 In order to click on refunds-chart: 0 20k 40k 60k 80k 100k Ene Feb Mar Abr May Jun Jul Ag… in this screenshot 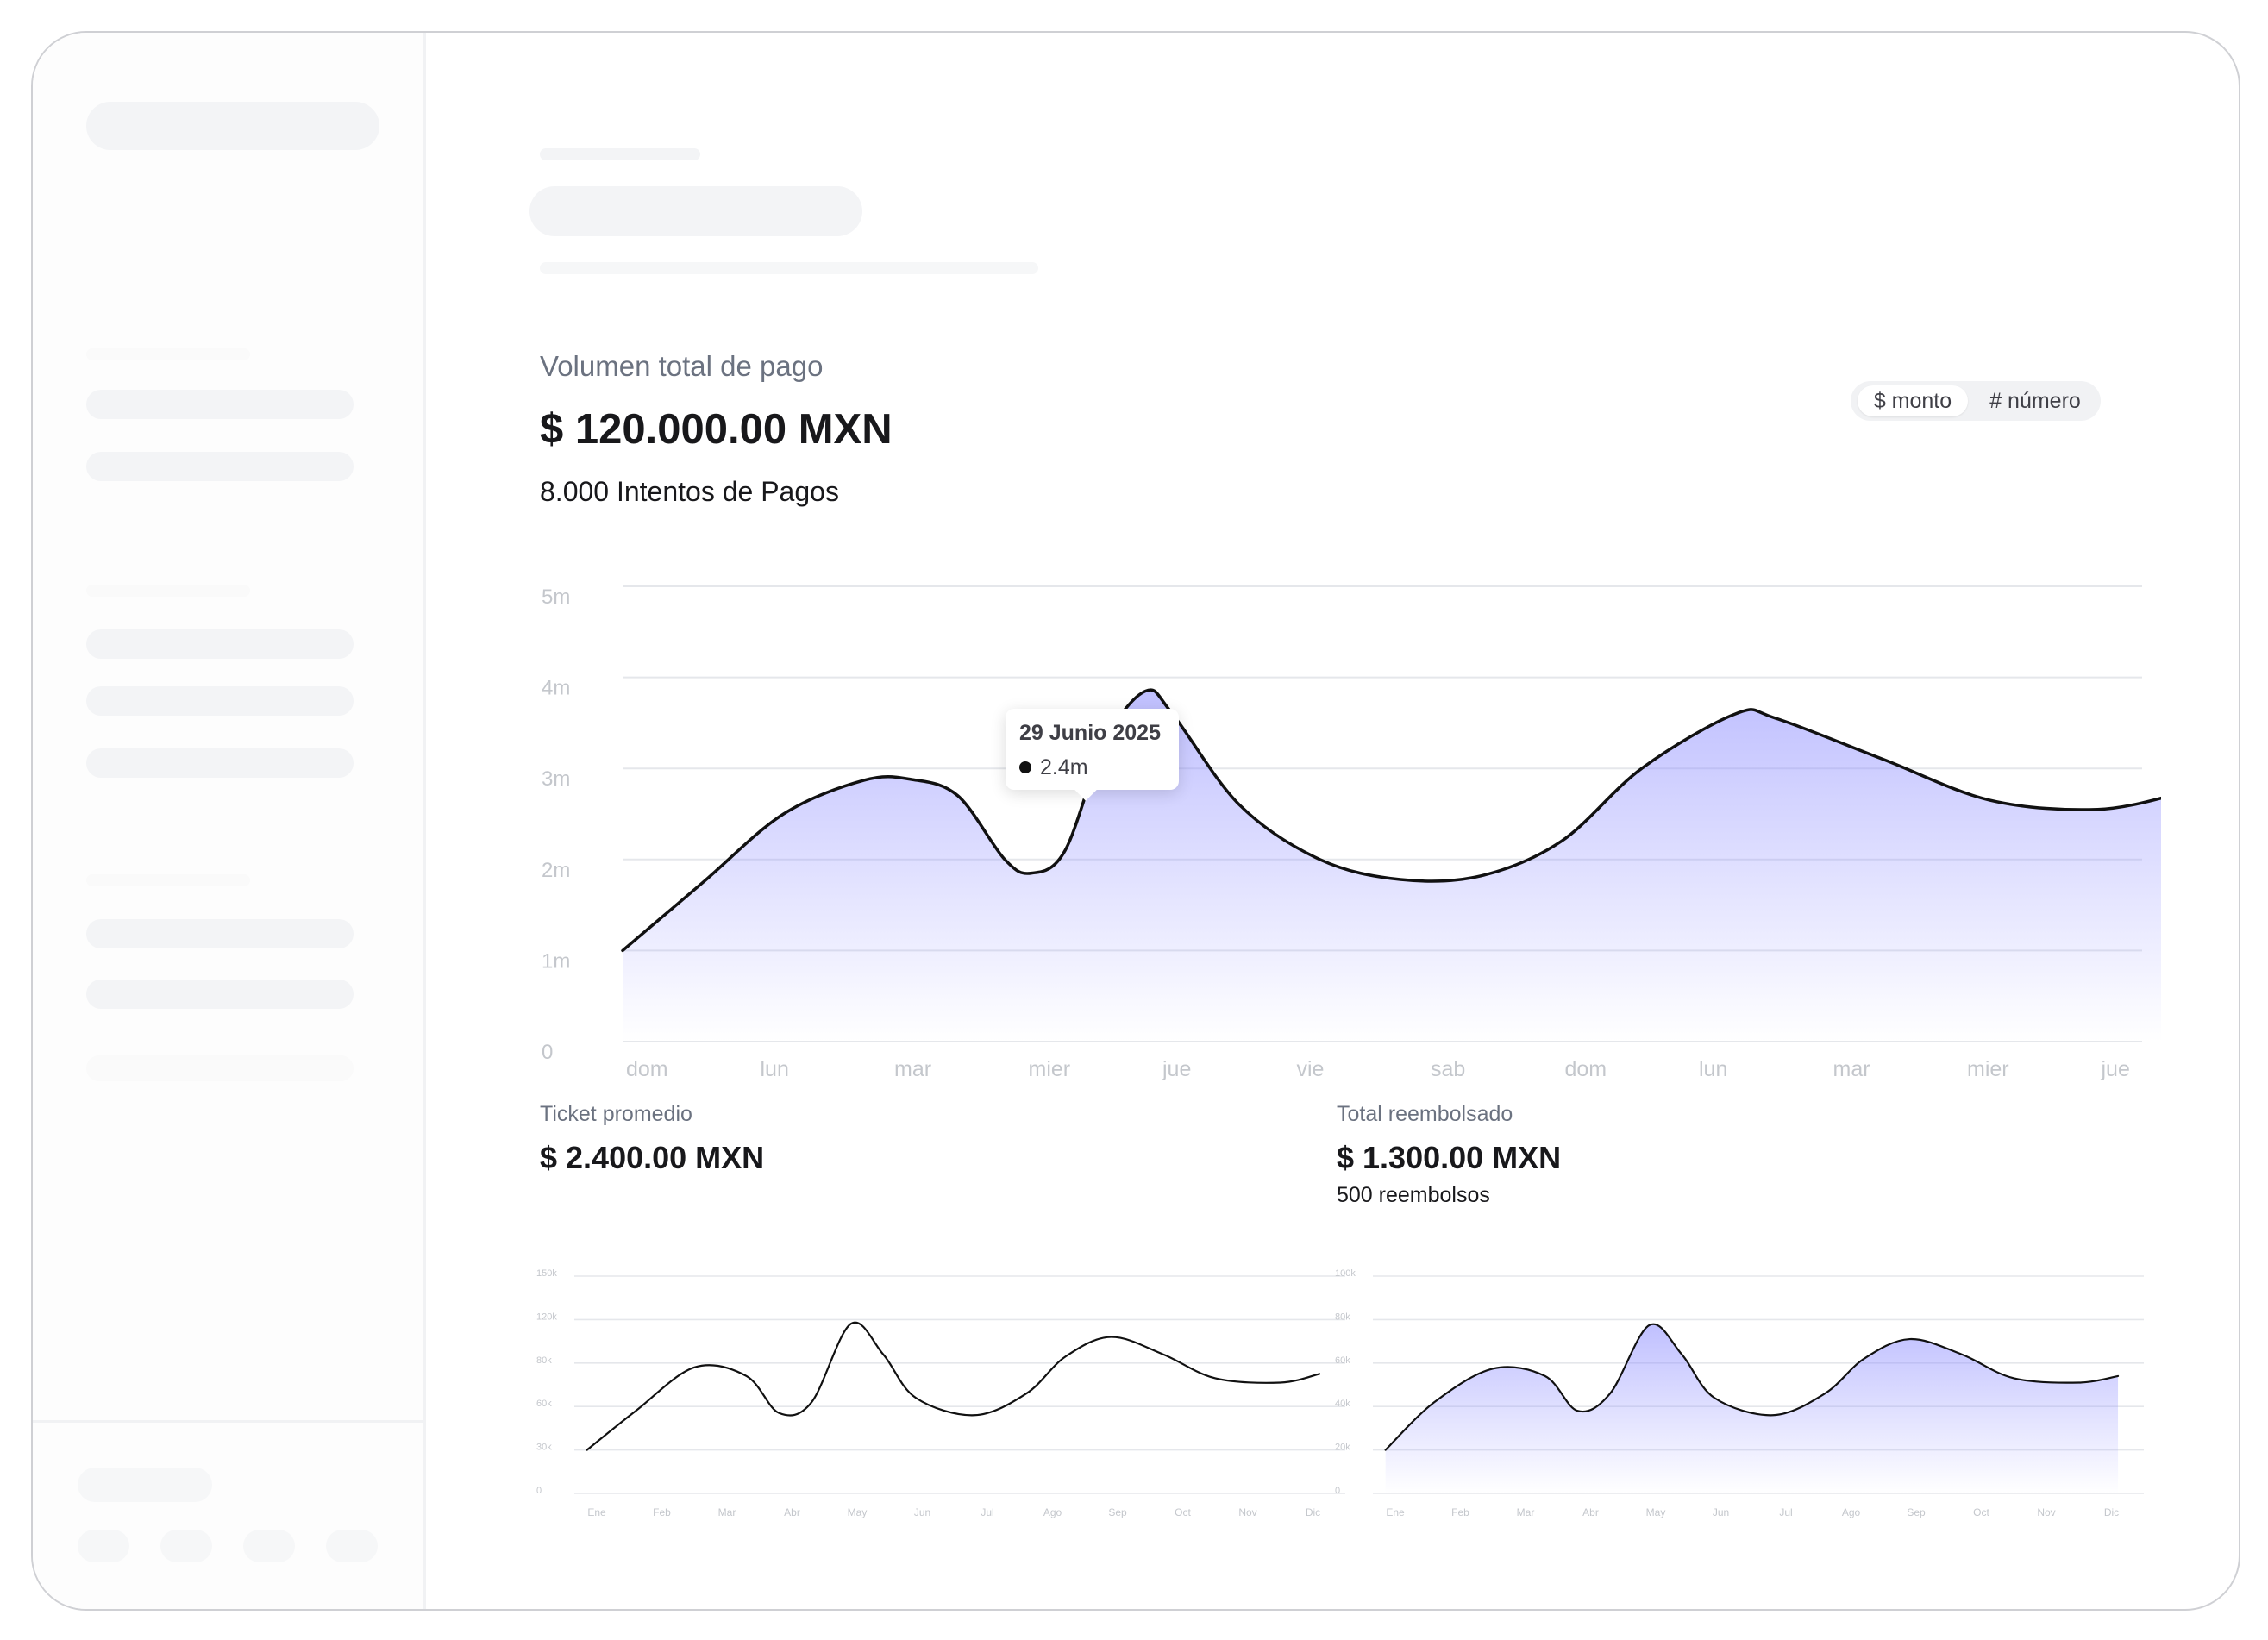, I will do `click(1741, 1377)`.